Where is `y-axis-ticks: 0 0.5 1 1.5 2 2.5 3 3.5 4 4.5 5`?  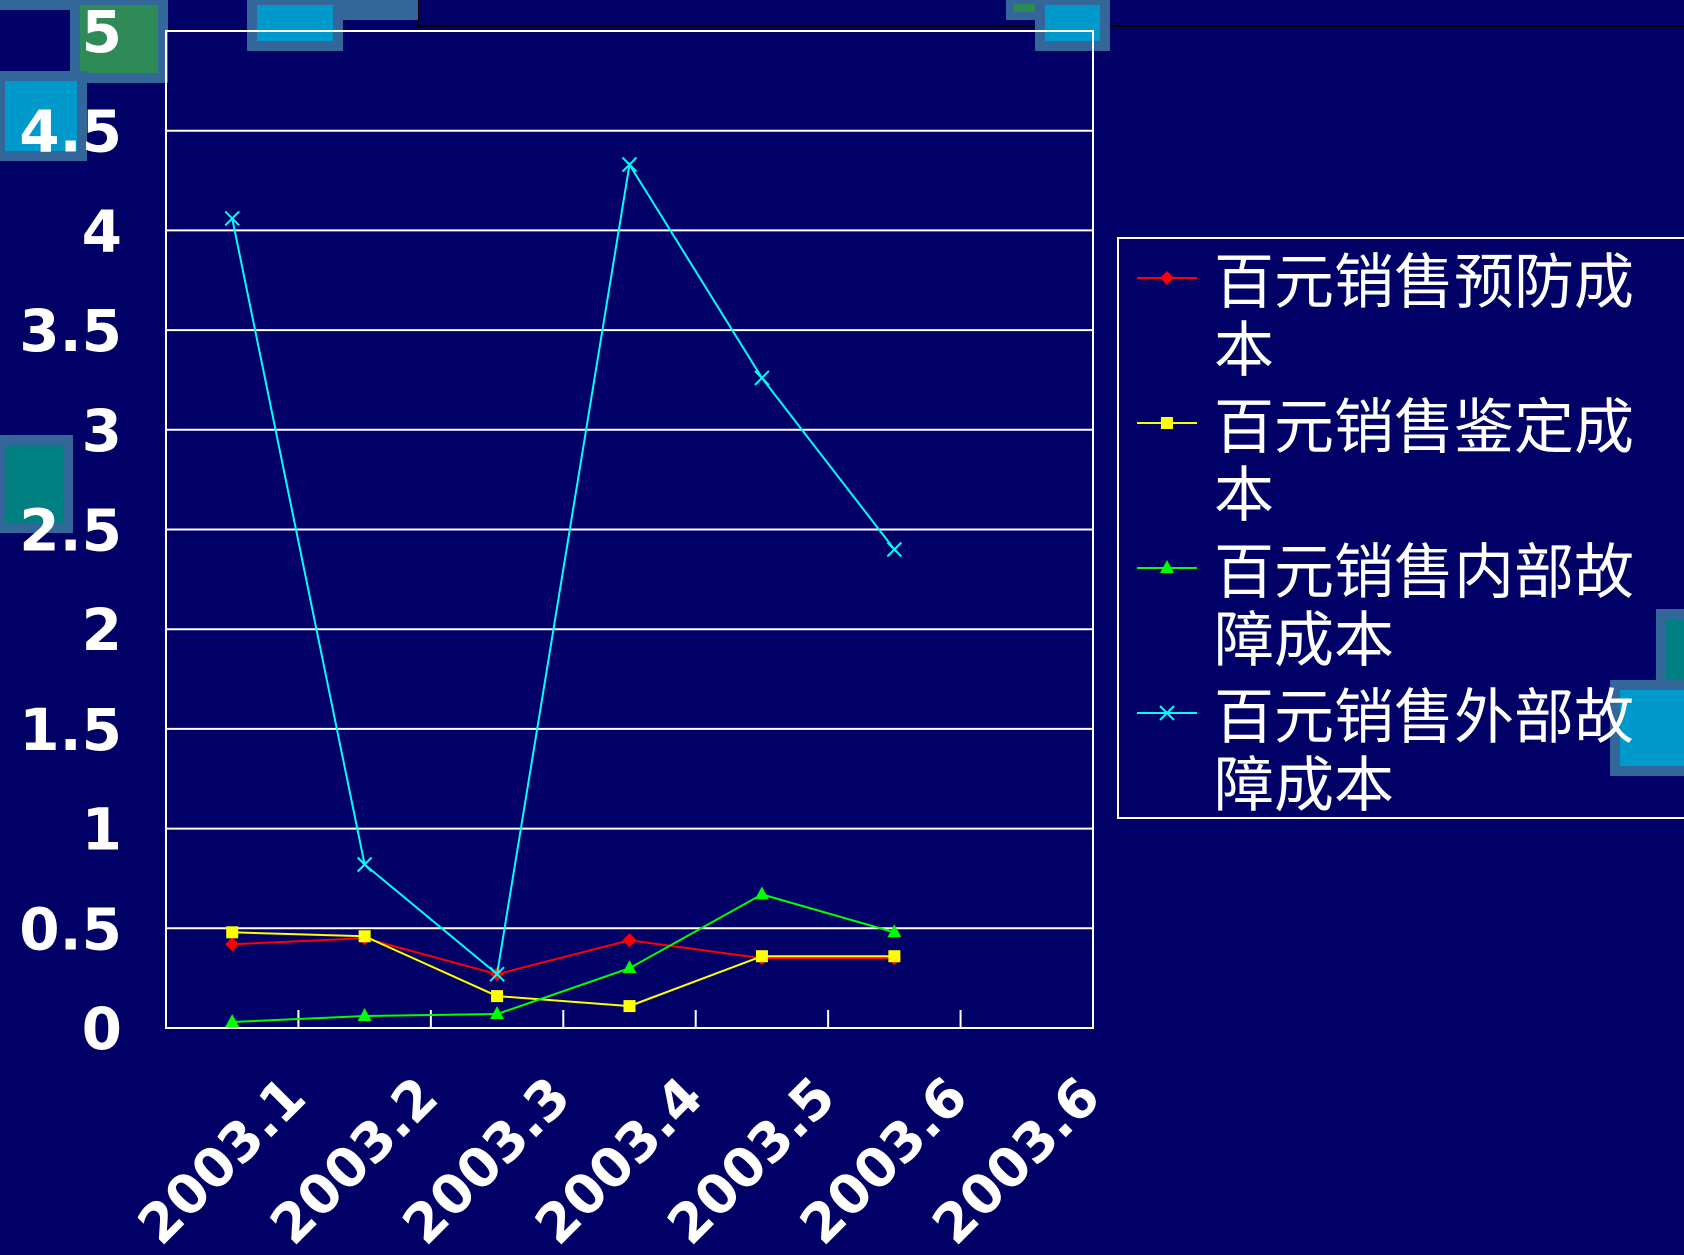 y-axis-ticks: 0 0.5 1 1.5 2 2.5 3 3.5 4 4.5 5 is located at coordinates (70, 531).